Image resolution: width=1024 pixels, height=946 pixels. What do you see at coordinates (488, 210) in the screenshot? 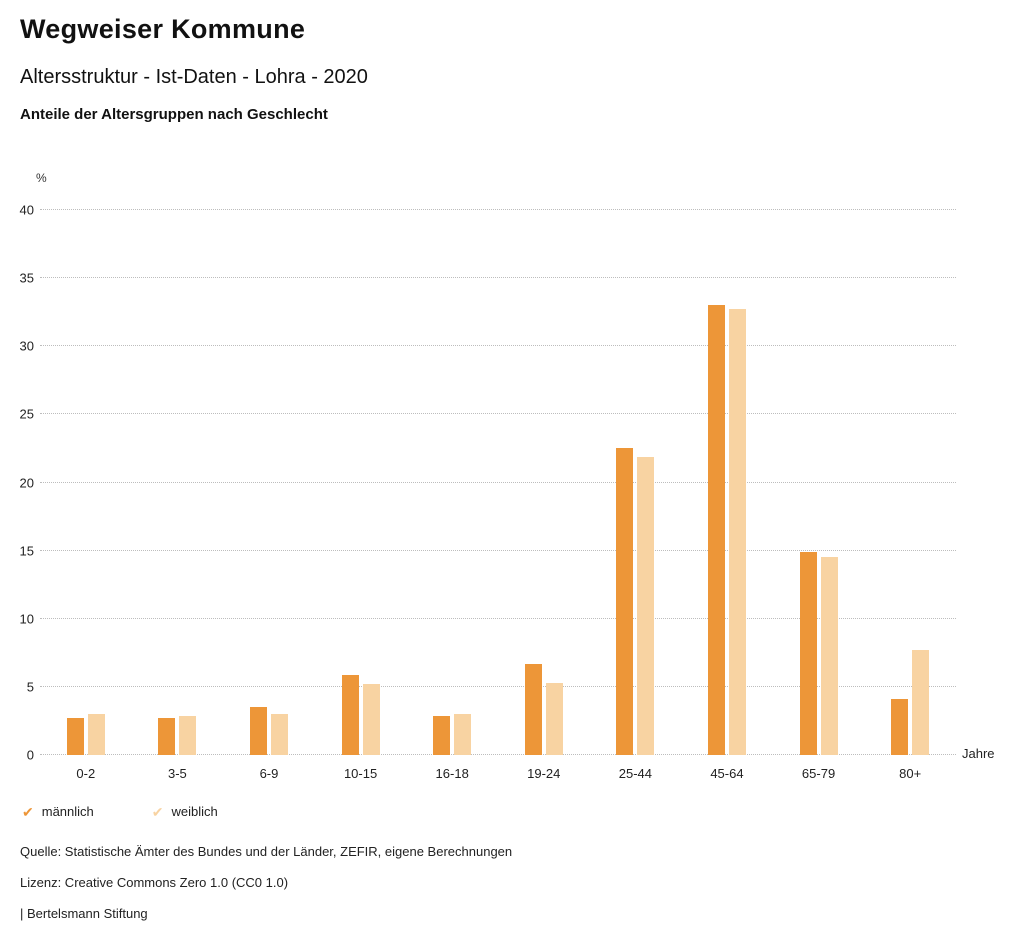
I see `gridline-40: 40` at bounding box center [488, 210].